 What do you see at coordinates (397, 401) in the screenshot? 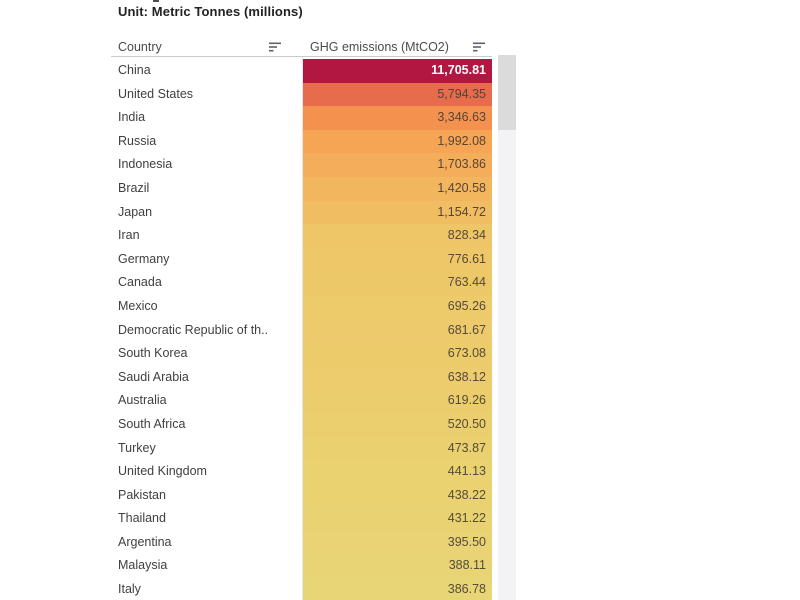
I see `value-cell: 619.26` at bounding box center [397, 401].